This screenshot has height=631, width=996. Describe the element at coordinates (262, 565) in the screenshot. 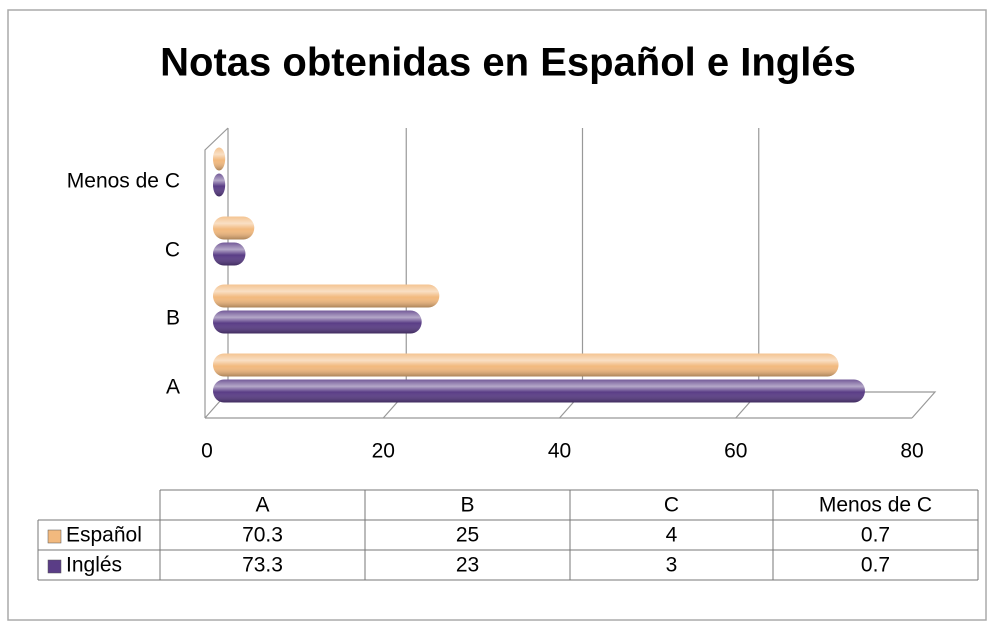

I see `table-value: 73.3` at that location.